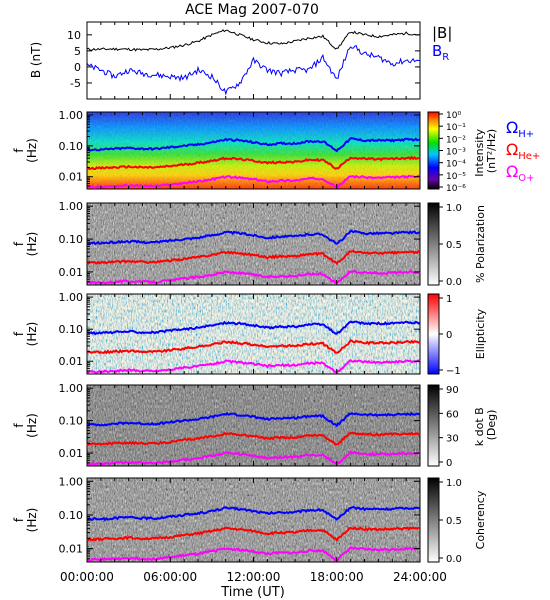  What do you see at coordinates (454, 559) in the screenshot?
I see `colorbar-tick-label: 0.0` at bounding box center [454, 559].